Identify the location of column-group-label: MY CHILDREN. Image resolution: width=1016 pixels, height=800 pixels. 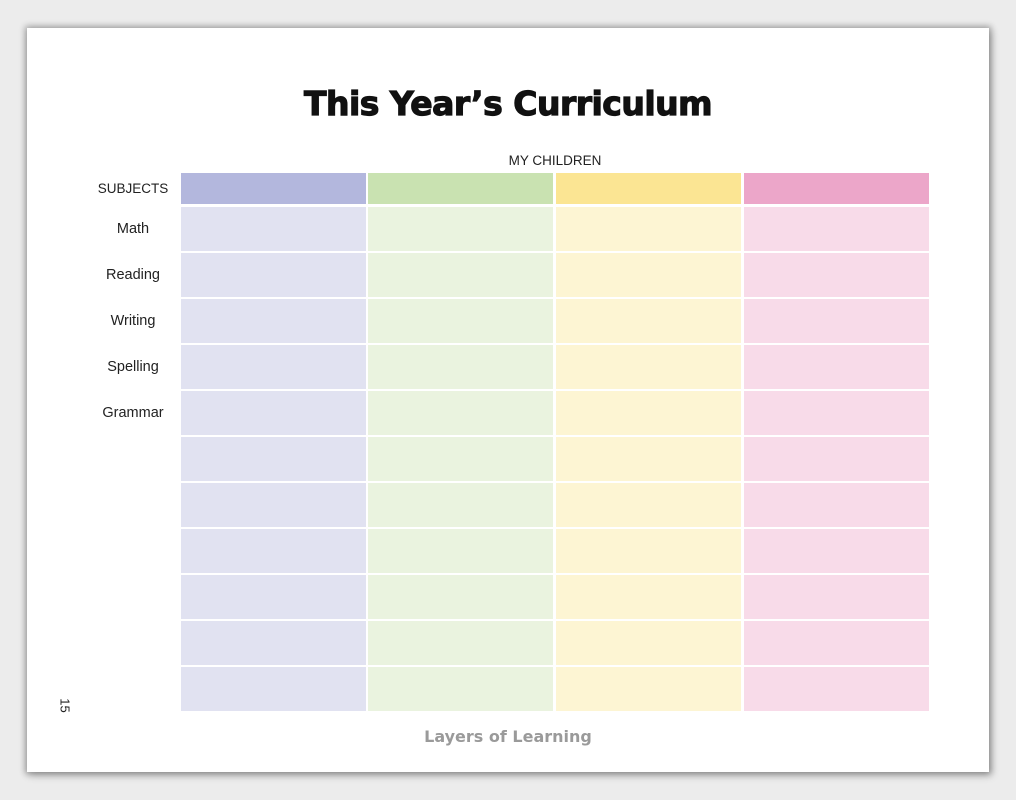
(555, 160).